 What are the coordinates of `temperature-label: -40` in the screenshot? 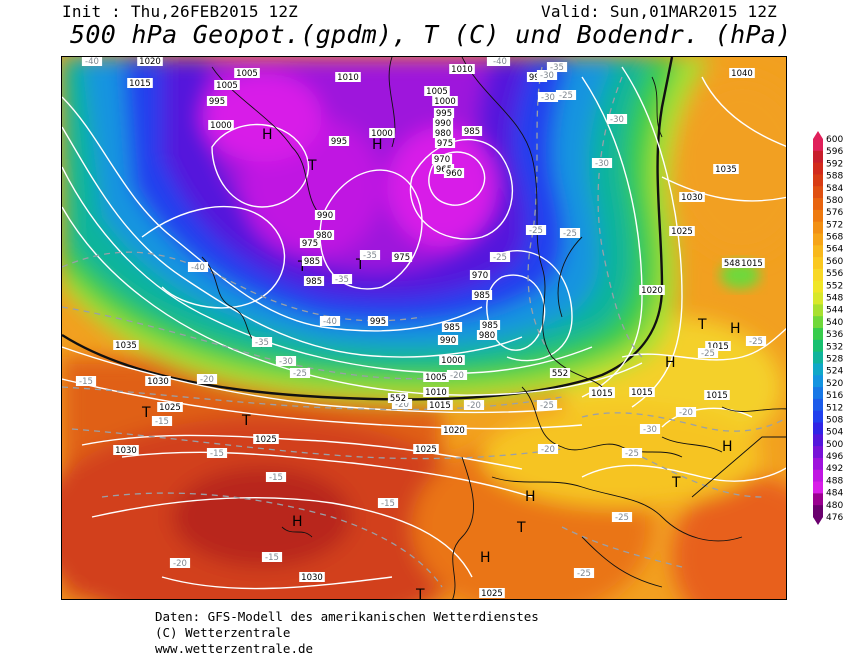 It's located at (198, 268).